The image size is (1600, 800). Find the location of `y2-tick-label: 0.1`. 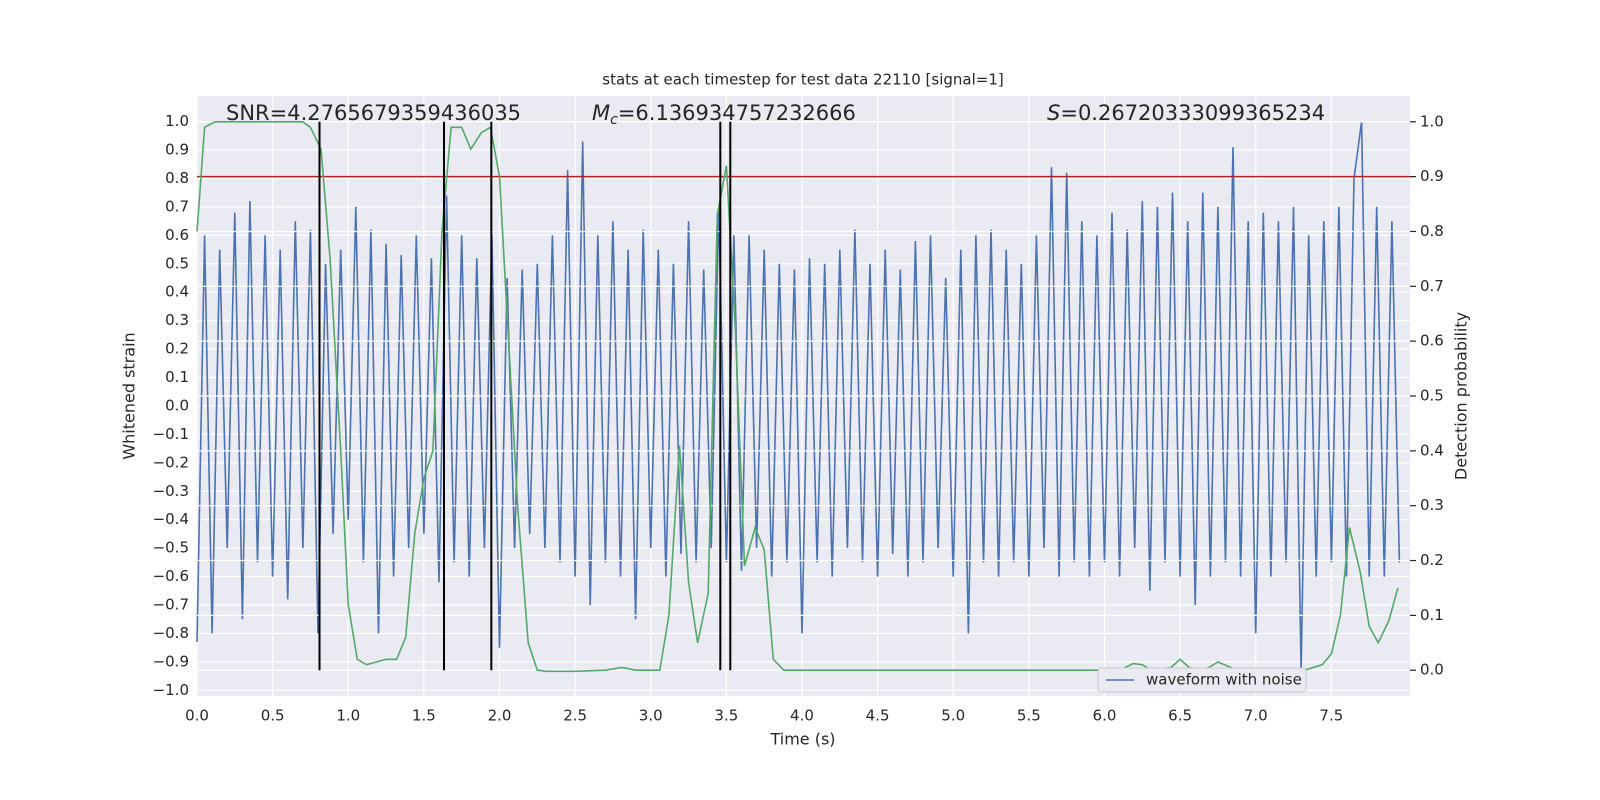

y2-tick-label: 0.1 is located at coordinates (1432, 615).